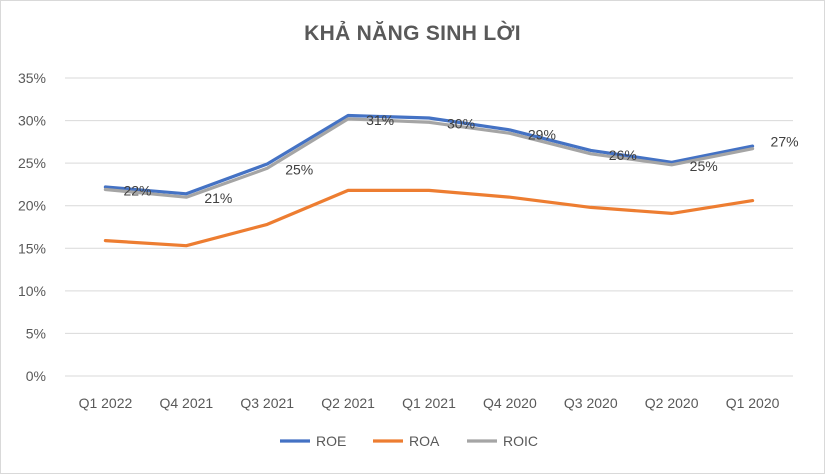 This screenshot has height=474, width=825. Describe the element at coordinates (137, 191) in the screenshot. I see `data-label: 22%` at that location.